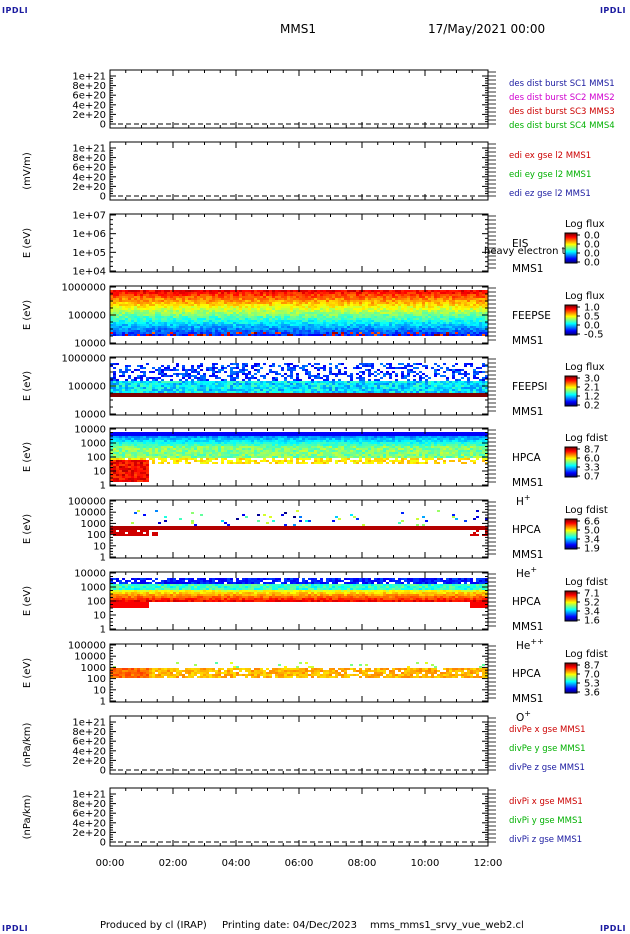  I want to click on x-tick-label: 04:00, so click(236, 863).